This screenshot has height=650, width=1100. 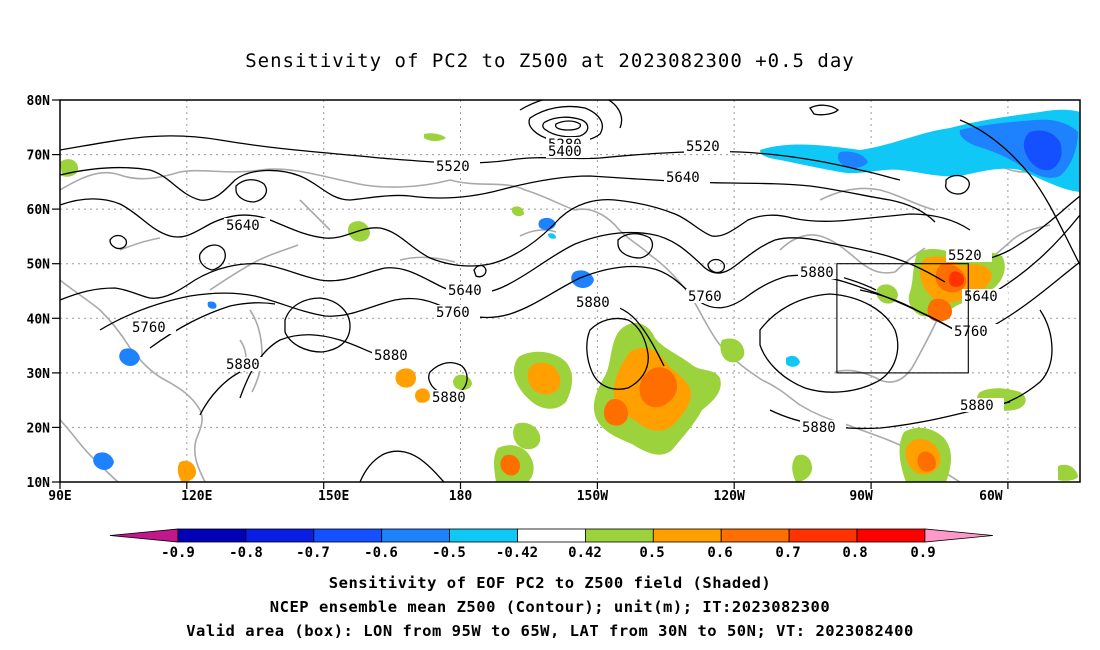 What do you see at coordinates (39, 156) in the screenshot?
I see `lat-label: 70N` at bounding box center [39, 156].